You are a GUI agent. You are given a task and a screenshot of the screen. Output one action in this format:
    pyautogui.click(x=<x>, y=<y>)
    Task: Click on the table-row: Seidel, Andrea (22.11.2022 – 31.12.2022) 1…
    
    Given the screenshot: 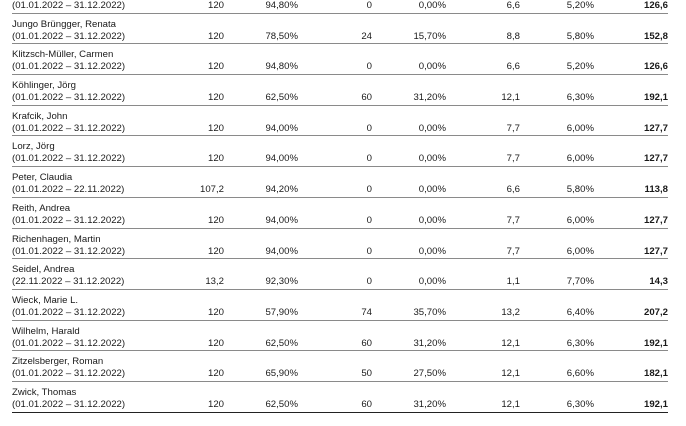 What is the action you would take?
    pyautogui.click(x=340, y=274)
    